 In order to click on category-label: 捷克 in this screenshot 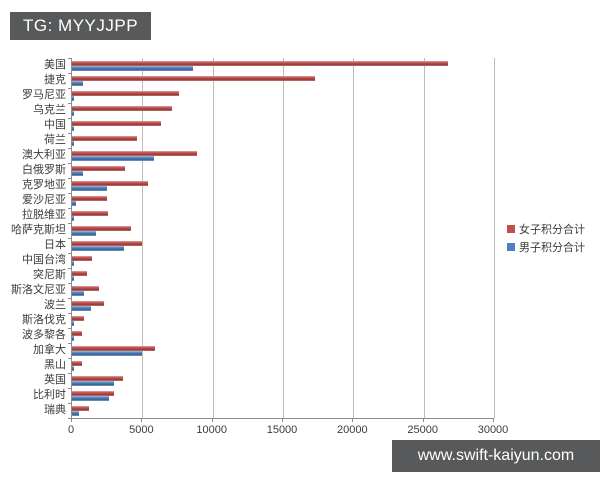, I will do `click(55, 80)`.